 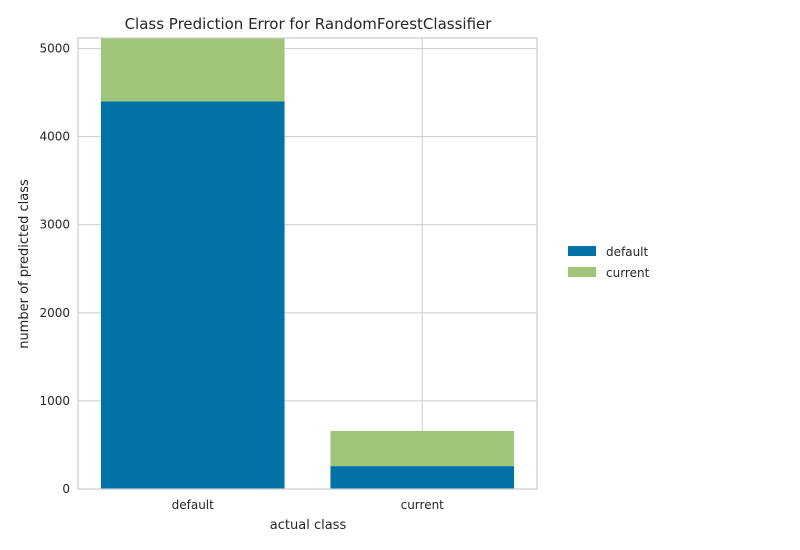 I want to click on y-tick-label: 4000, so click(x=54, y=137).